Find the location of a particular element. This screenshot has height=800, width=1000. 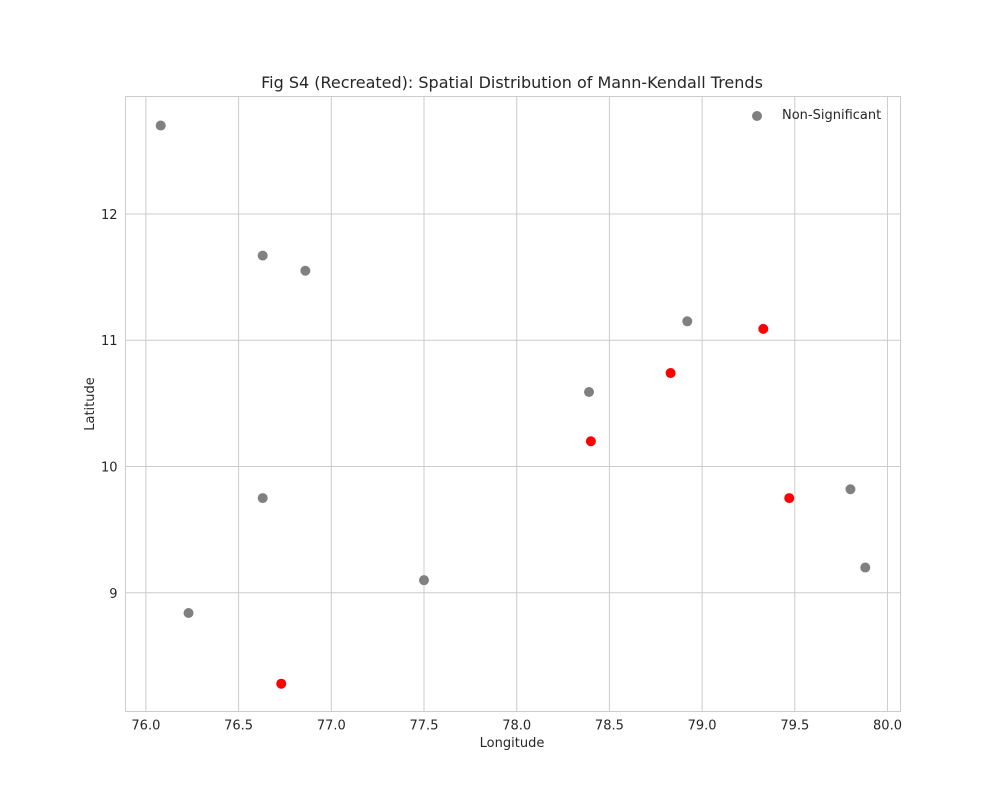

x-tick-label: 77.0 is located at coordinates (331, 726).